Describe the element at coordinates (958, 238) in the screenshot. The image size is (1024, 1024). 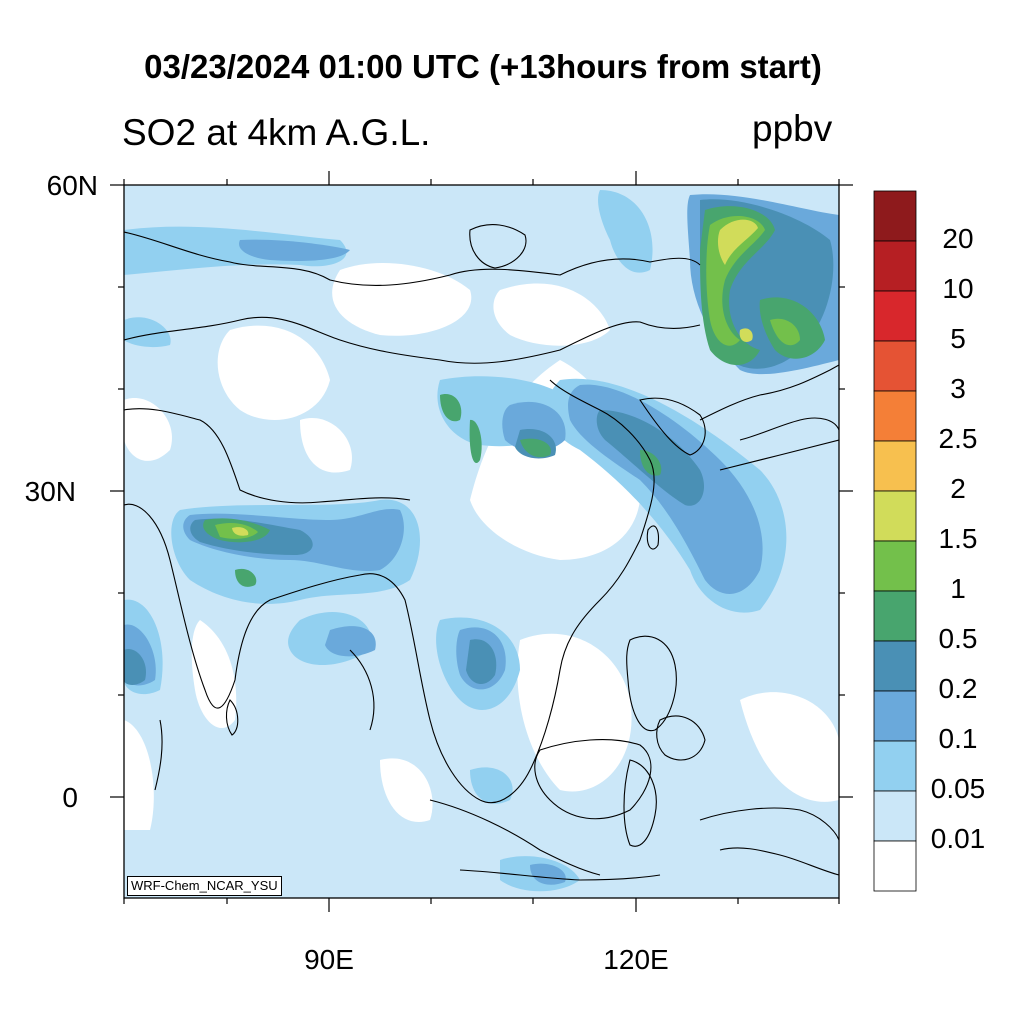
I see `colorbar-label: 20` at that location.